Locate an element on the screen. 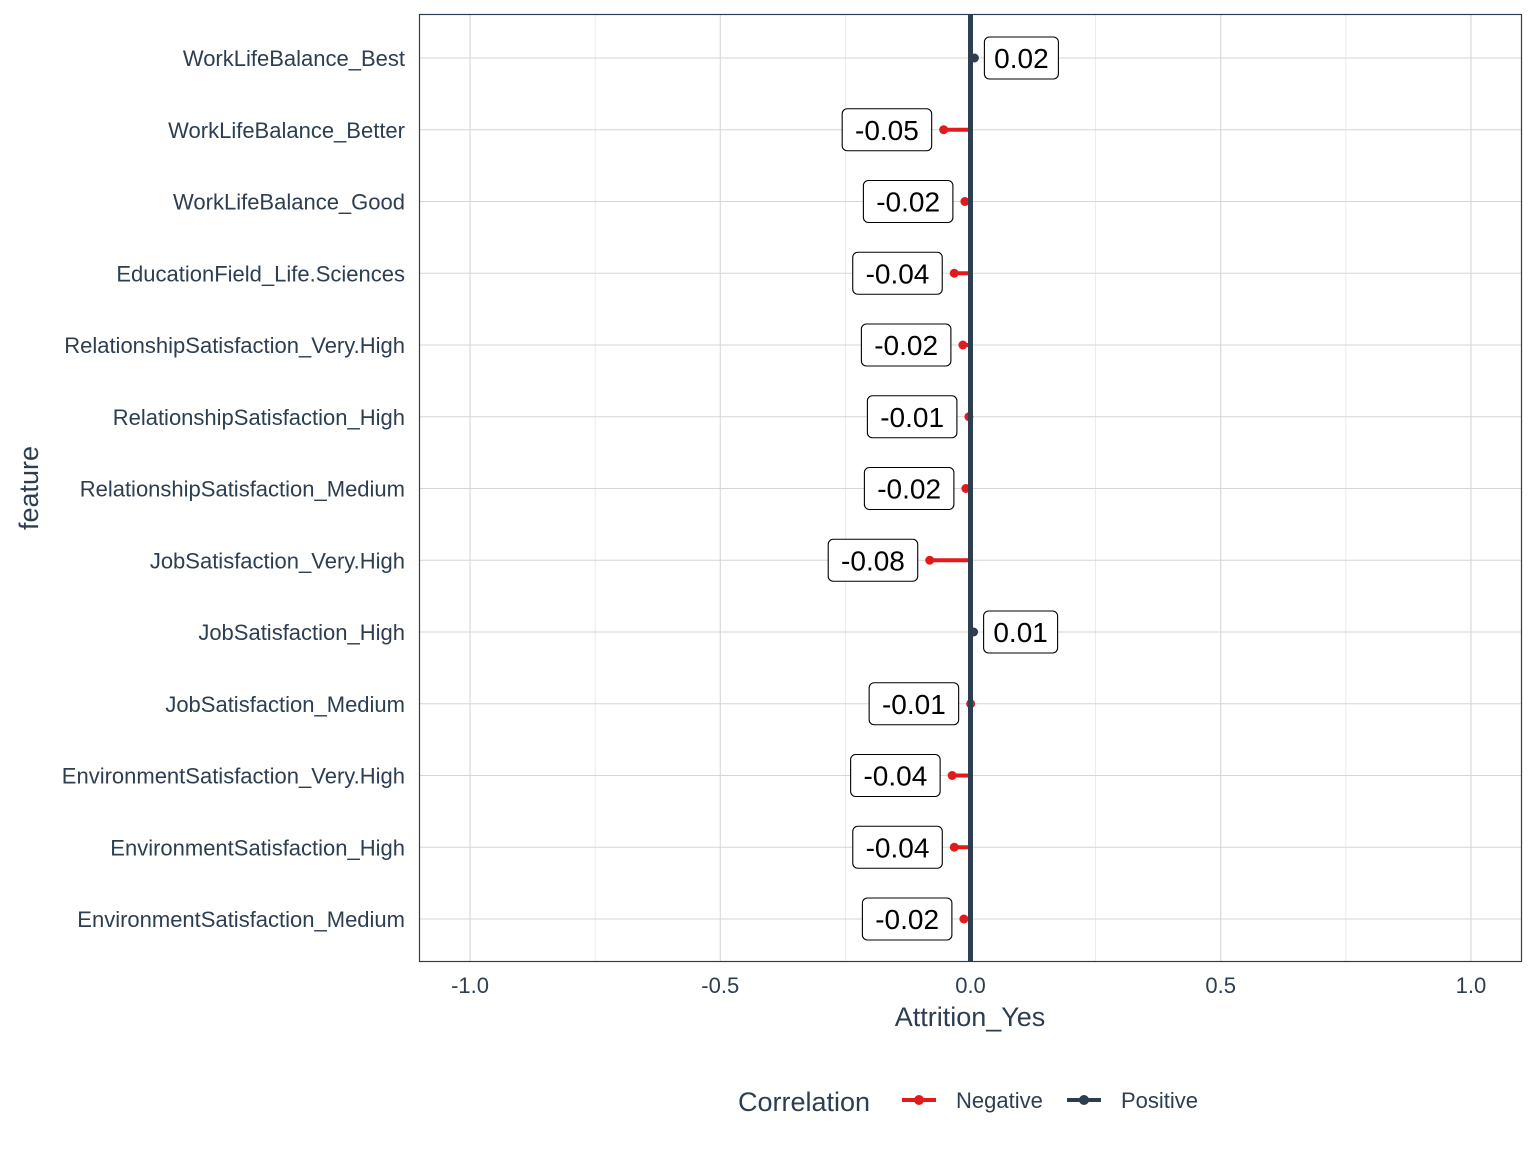 The height and width of the screenshot is (1157, 1536). y-tick-label: EnvironmentSatisfaction_Very.High is located at coordinates (233, 776).